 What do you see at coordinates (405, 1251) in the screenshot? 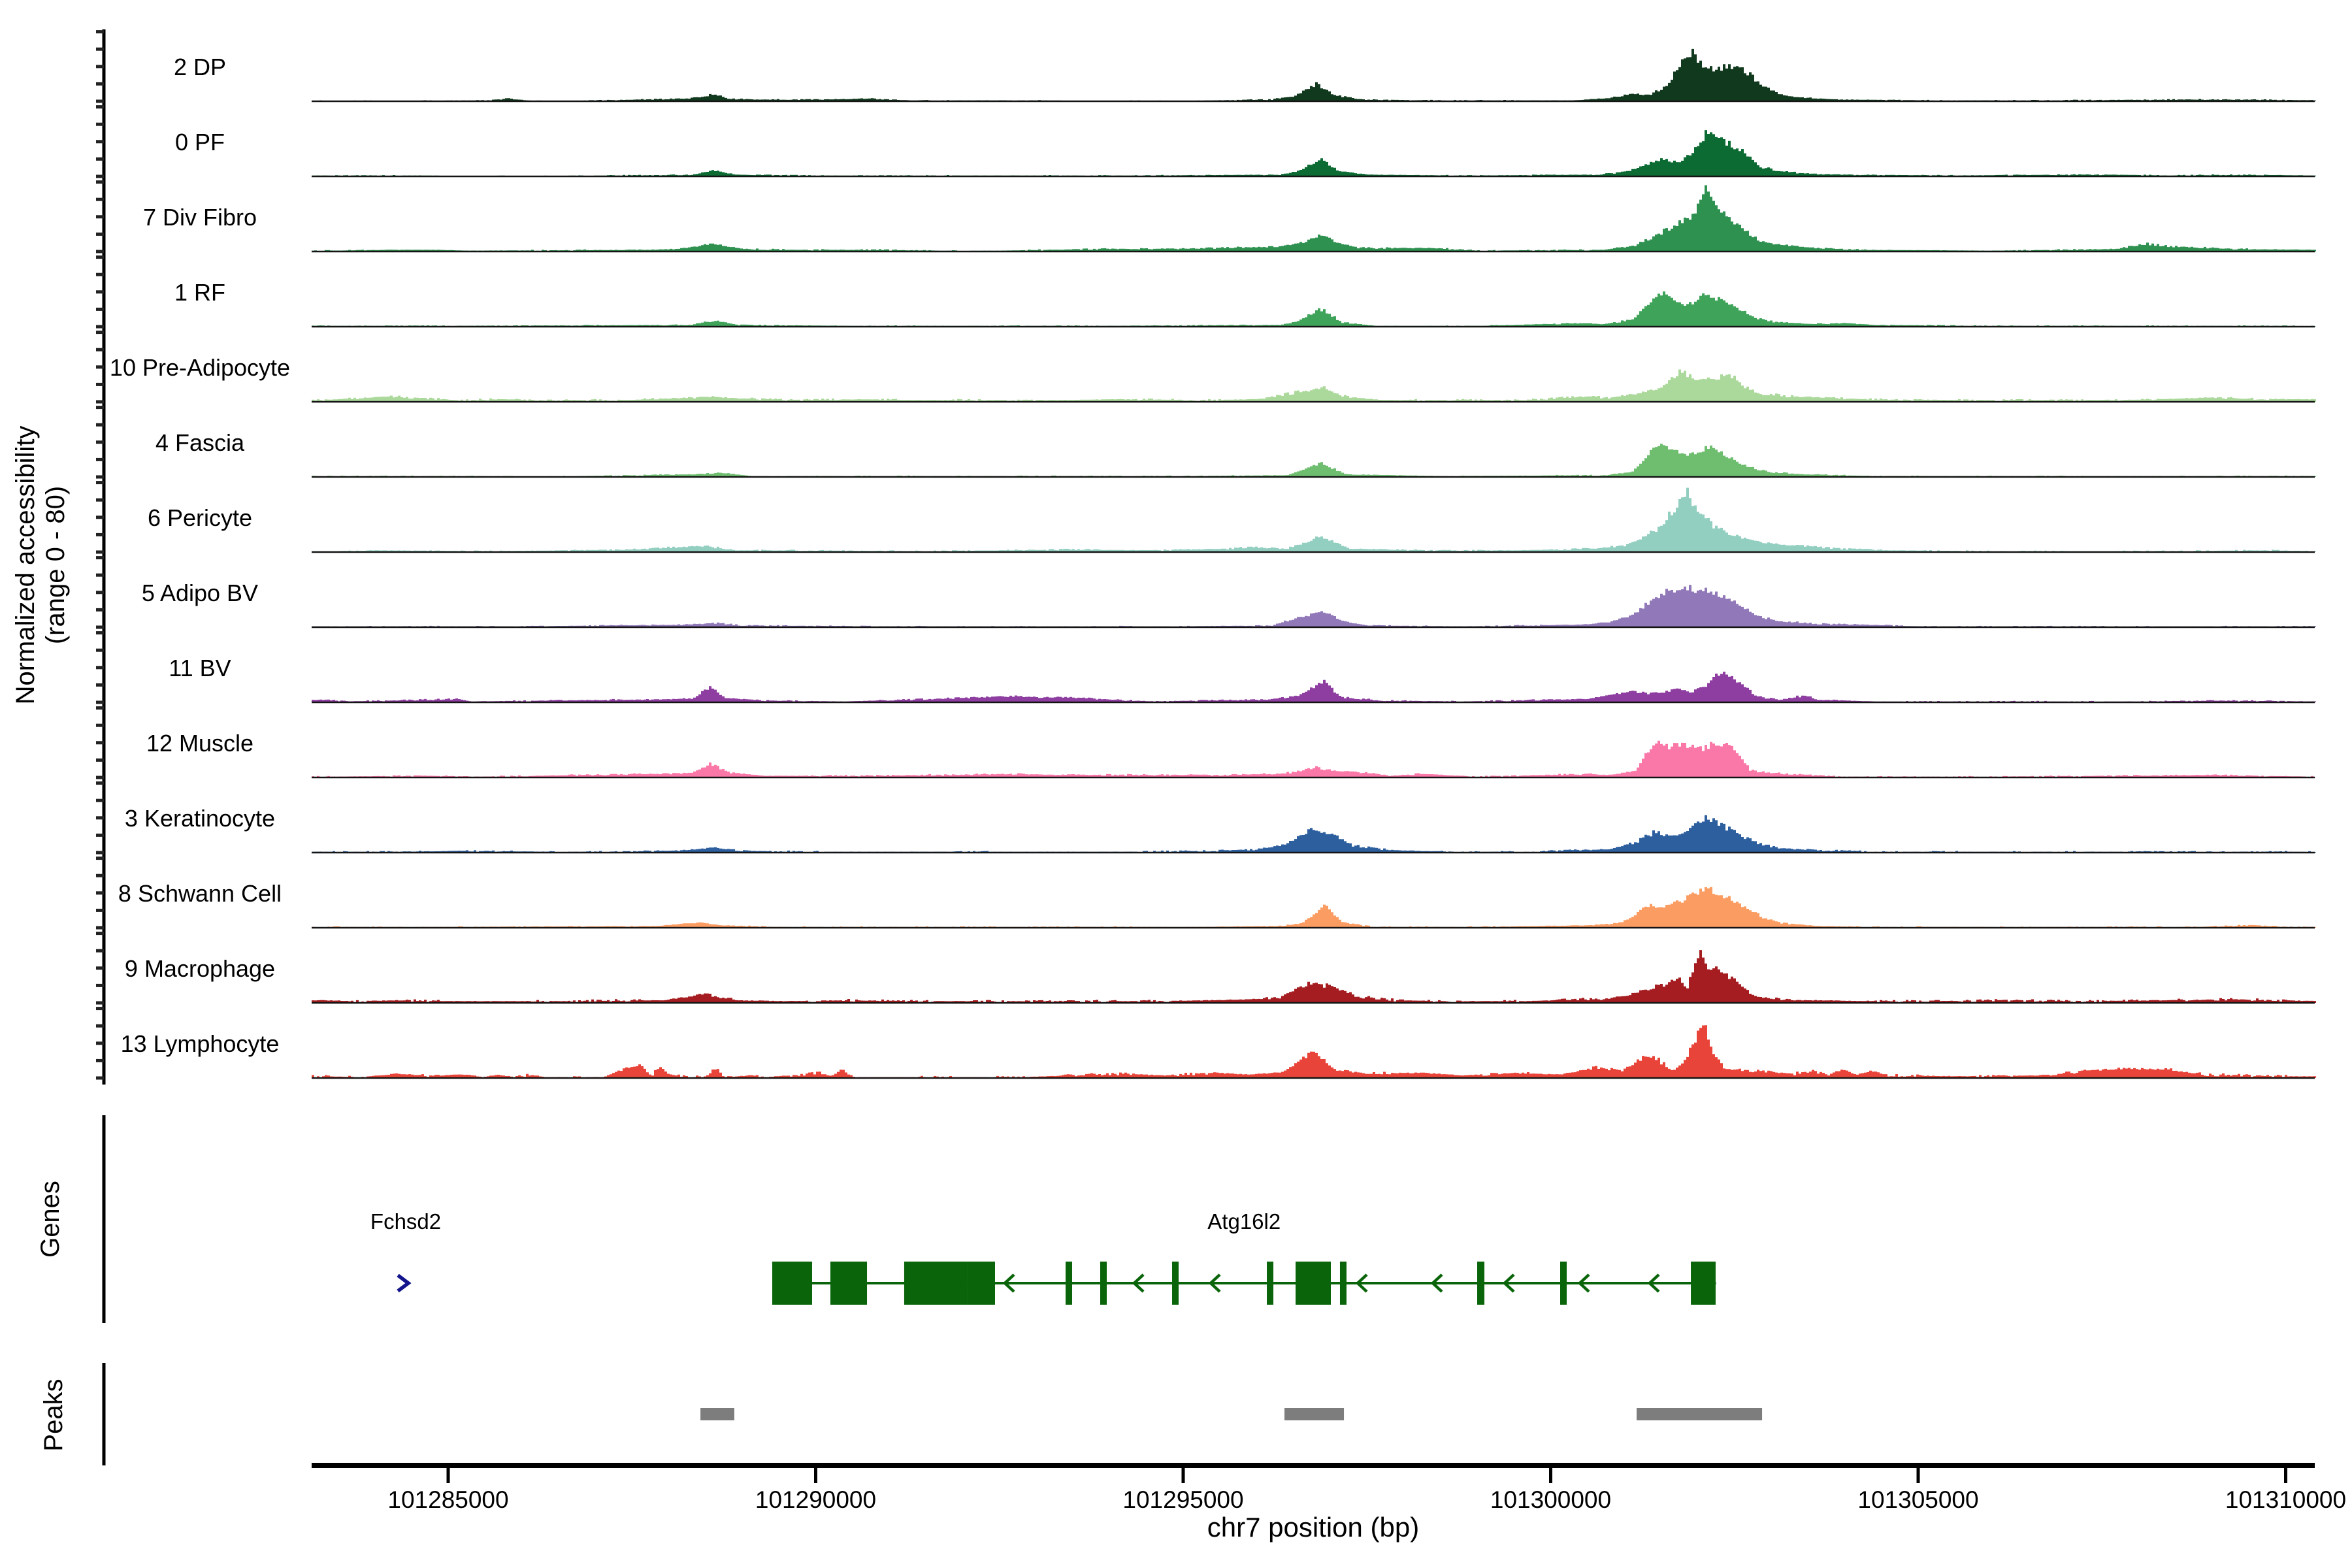
I see `gene-fchsd2: Fchsd2` at bounding box center [405, 1251].